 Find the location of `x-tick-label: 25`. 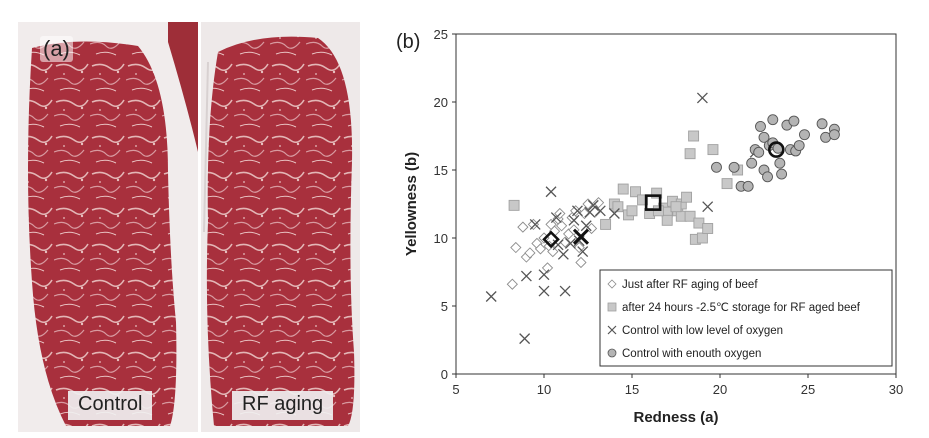

x-tick-label: 25 is located at coordinates (808, 389).